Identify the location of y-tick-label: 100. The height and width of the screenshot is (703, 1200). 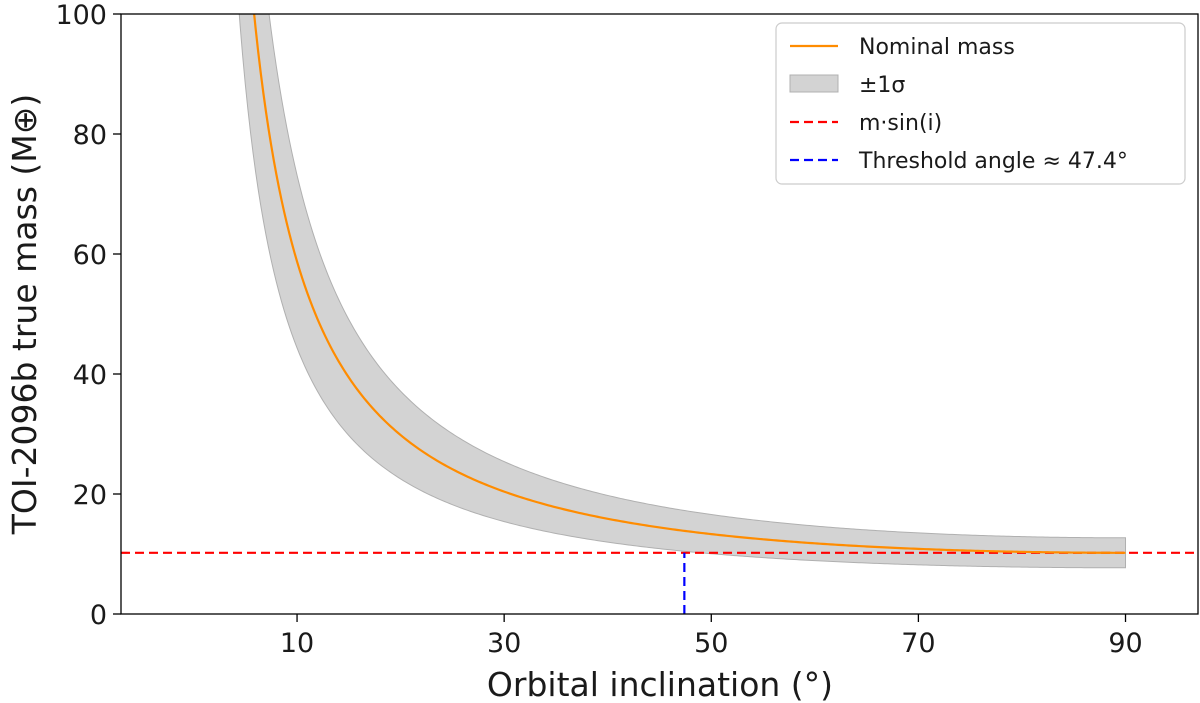
(81, 15).